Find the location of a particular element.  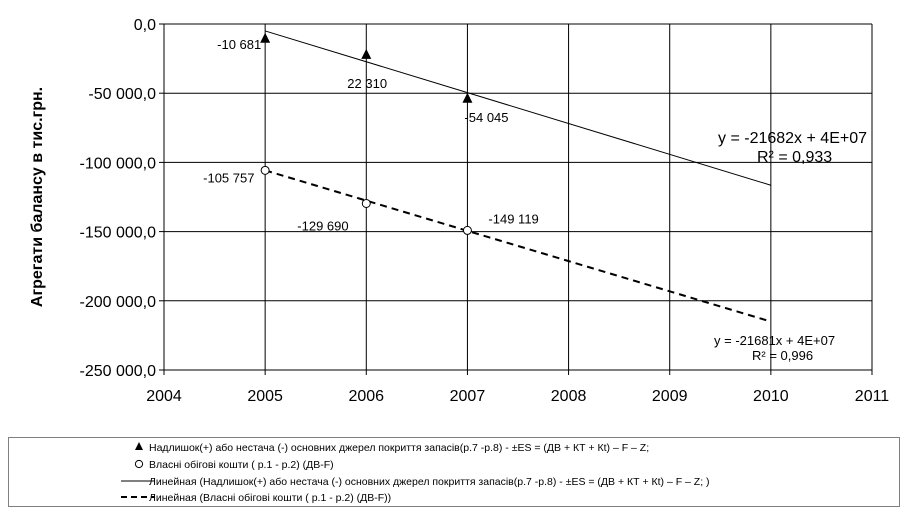

data-label: -149 119 is located at coordinates (513, 218).